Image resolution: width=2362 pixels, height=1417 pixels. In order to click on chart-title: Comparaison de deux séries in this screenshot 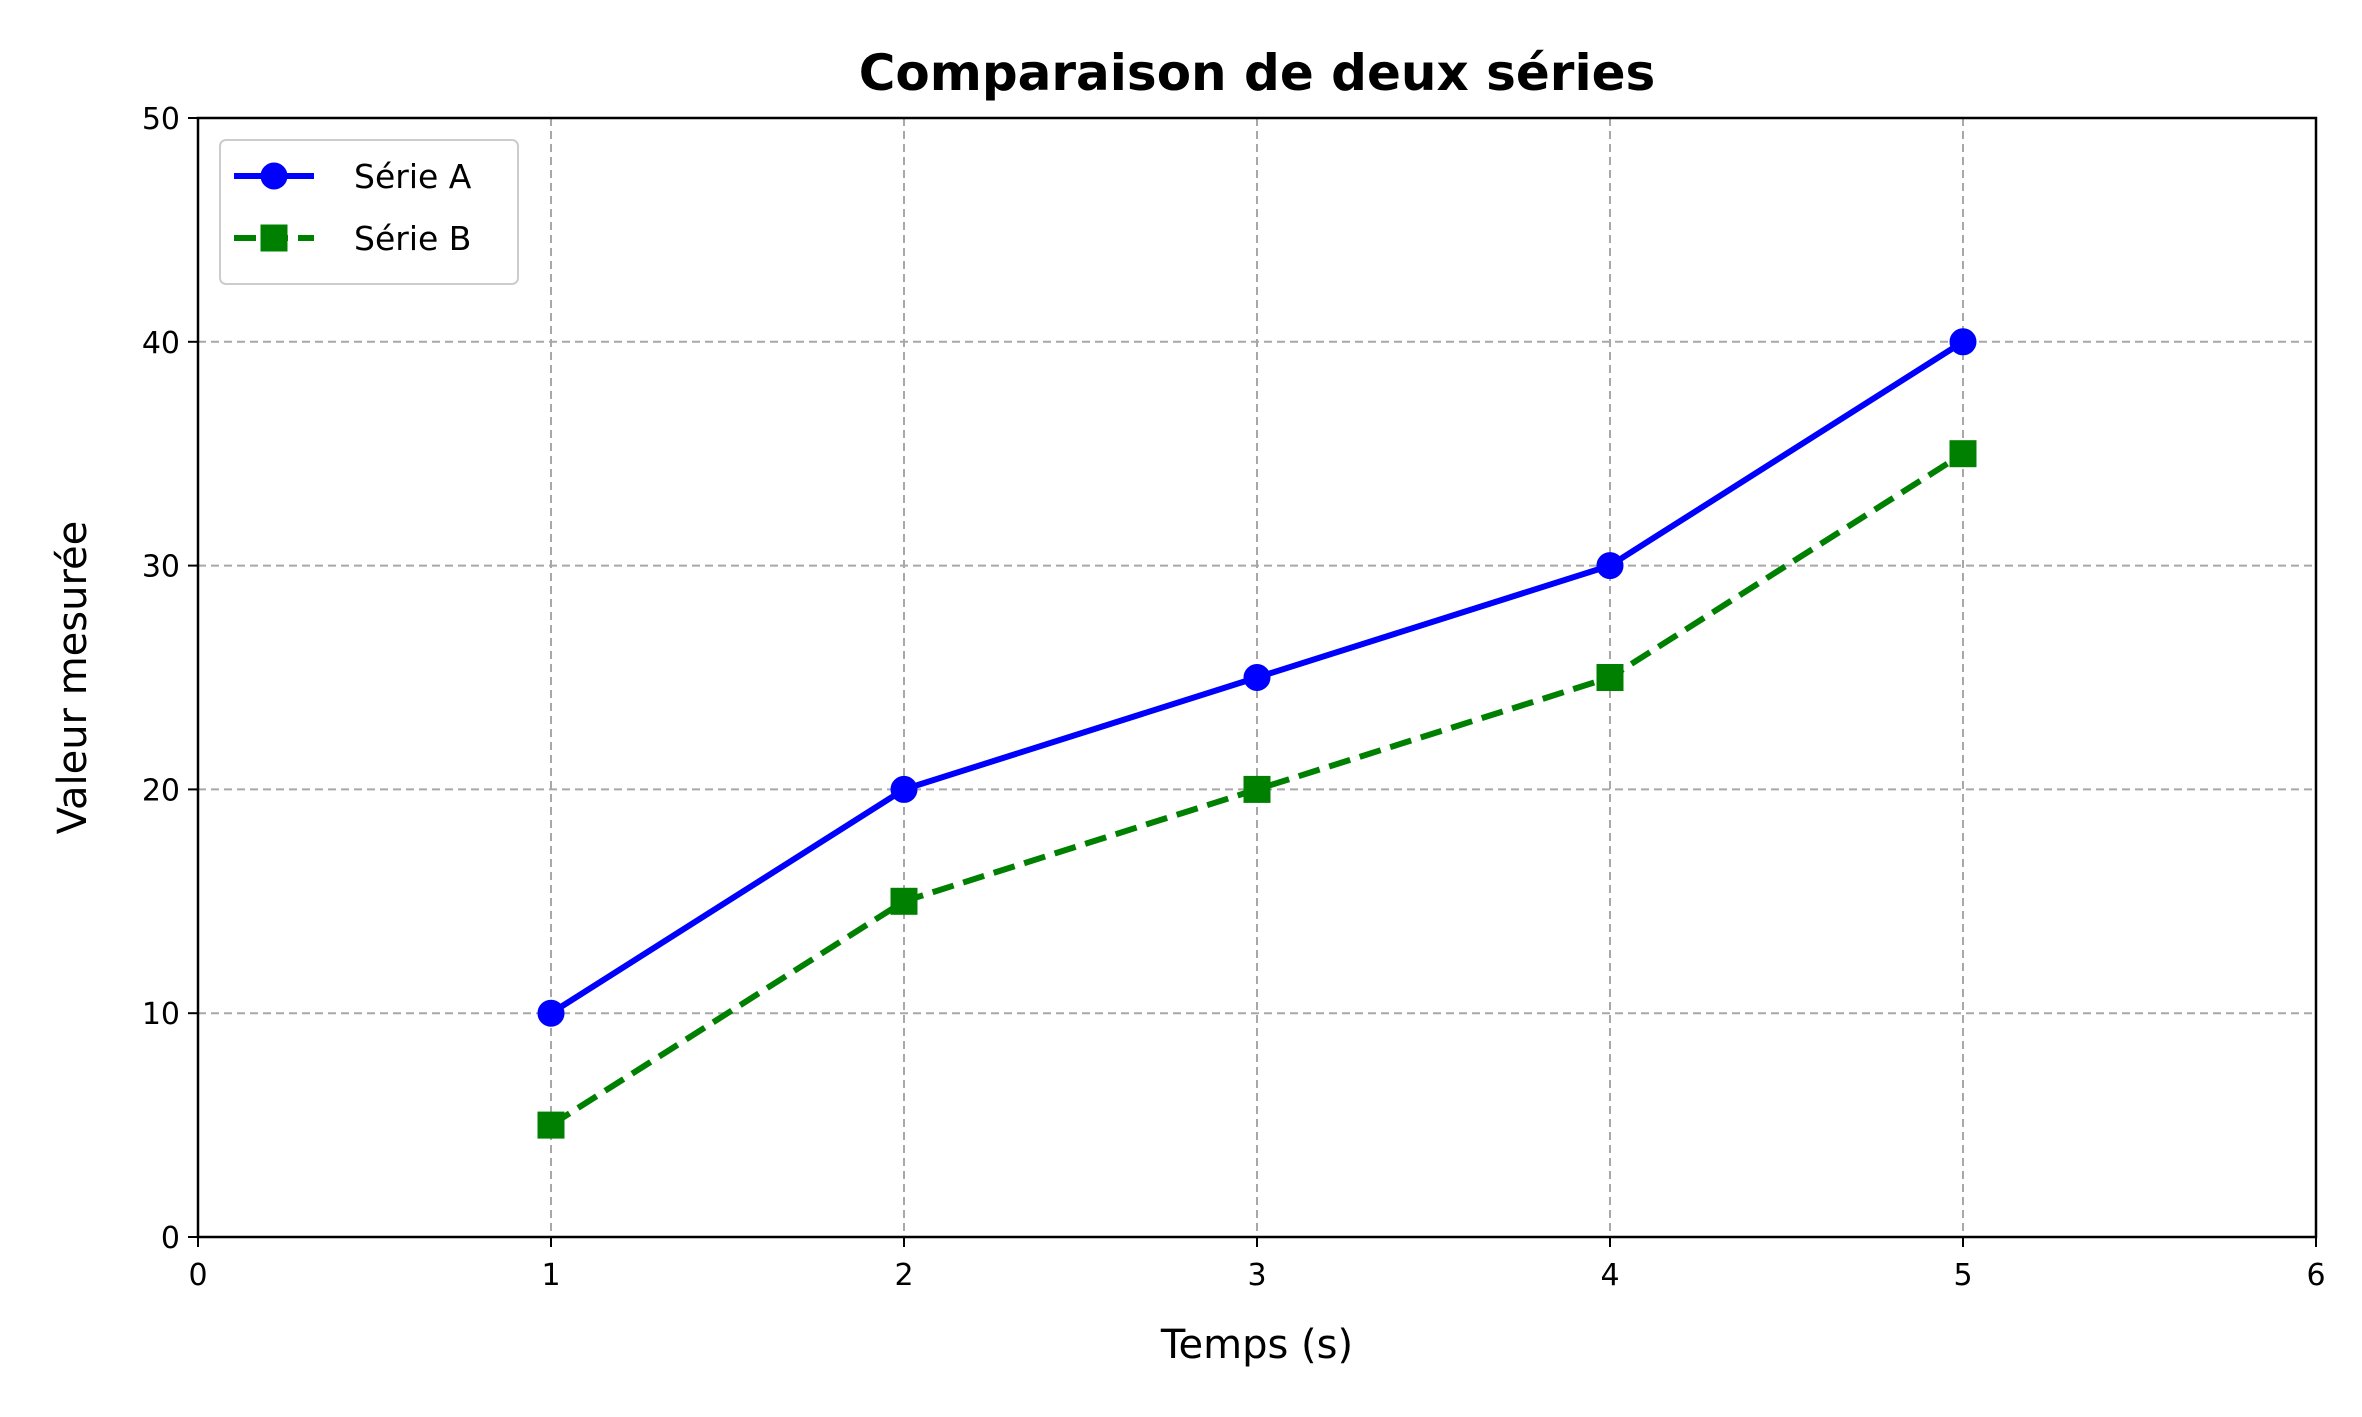, I will do `click(1257, 73)`.